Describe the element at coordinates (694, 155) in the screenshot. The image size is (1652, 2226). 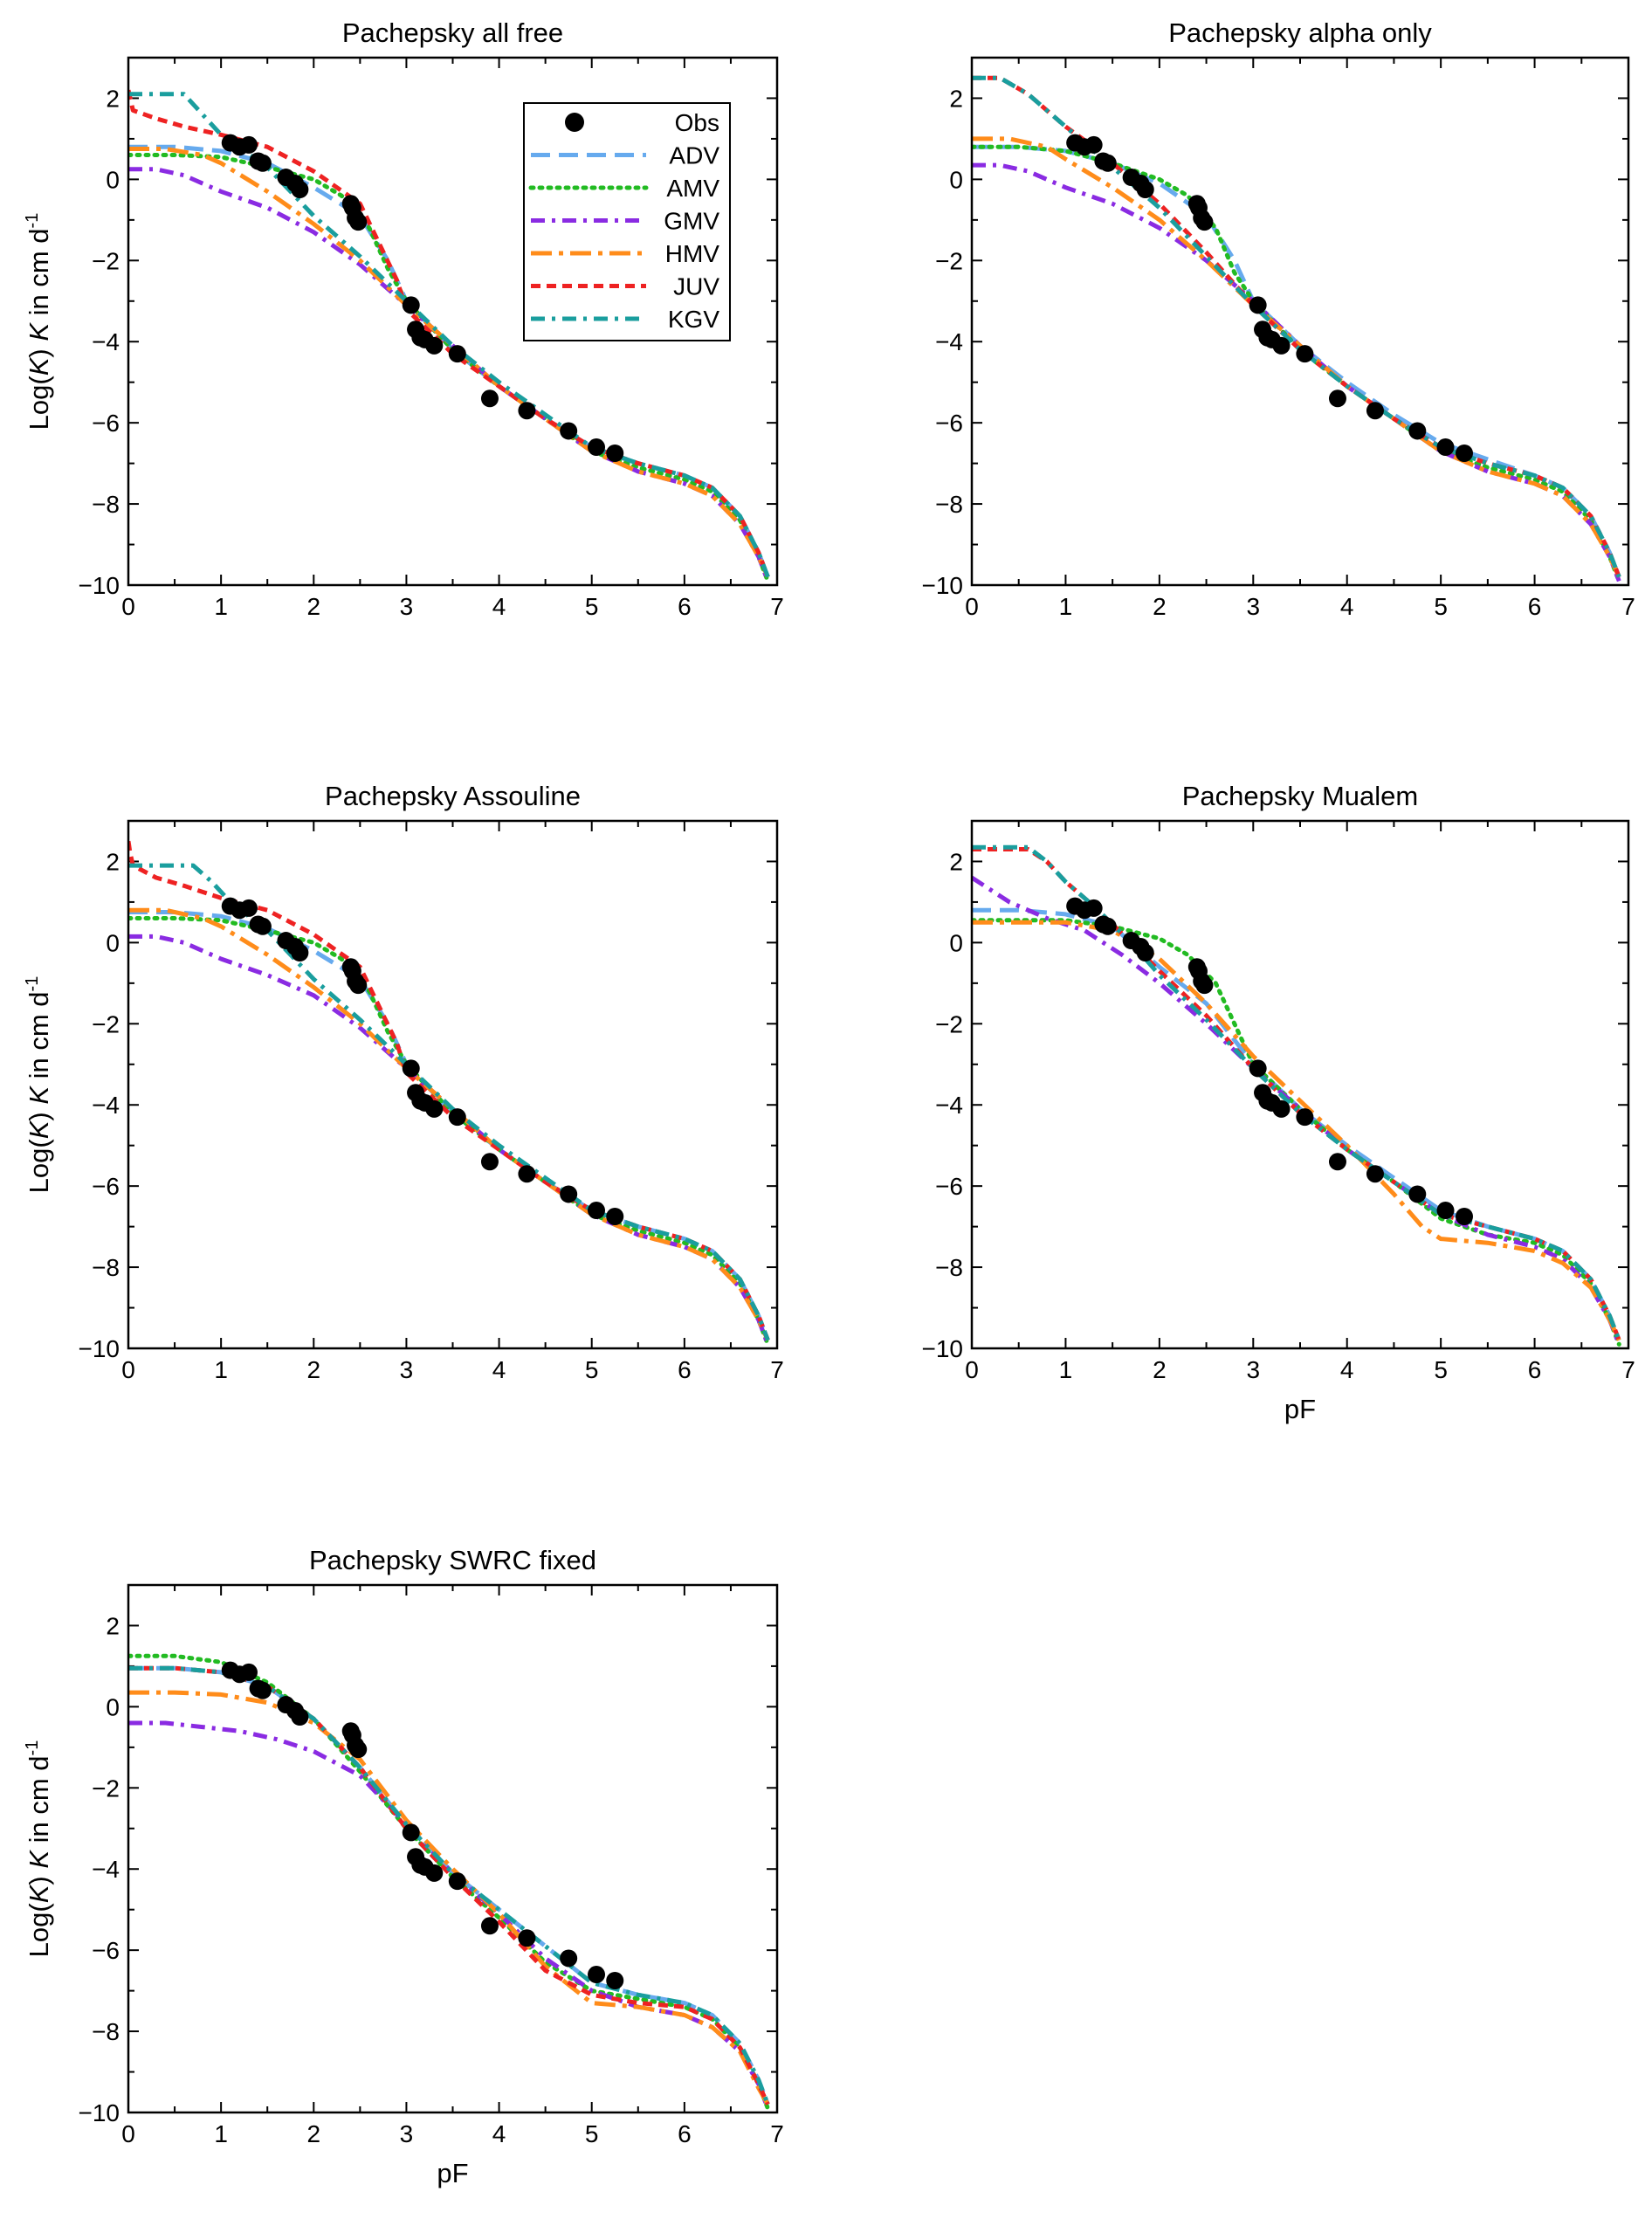
I see `legend-label: ADV` at that location.